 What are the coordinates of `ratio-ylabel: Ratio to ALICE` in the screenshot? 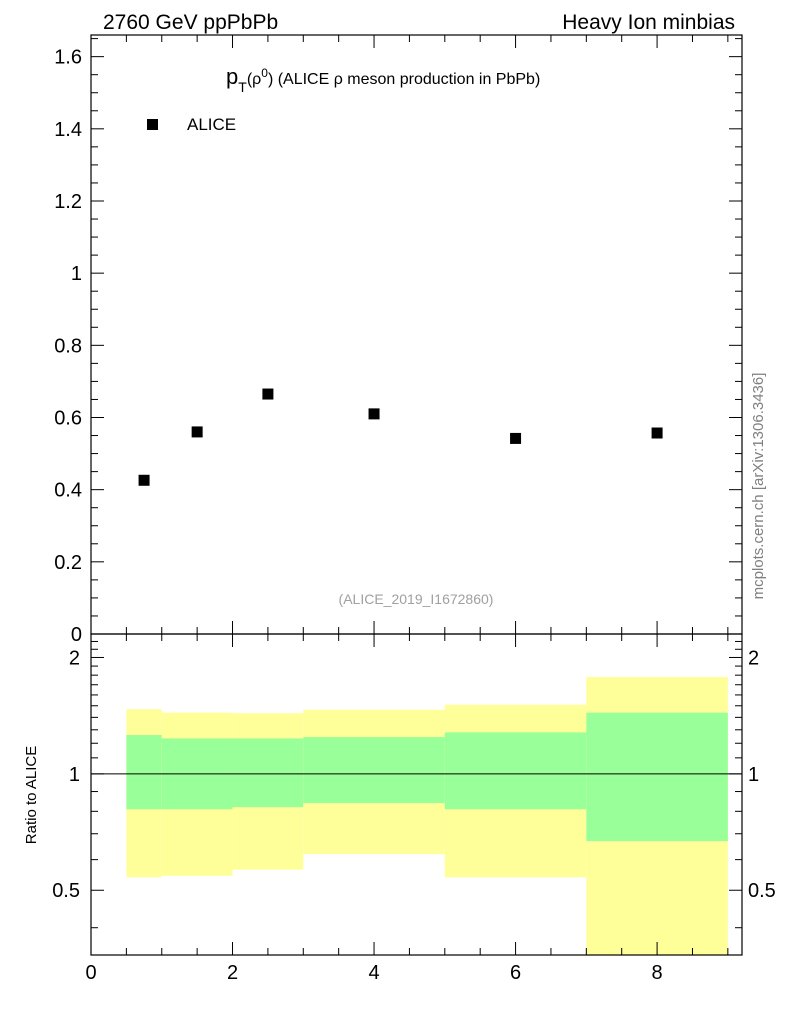 It's located at (31, 795).